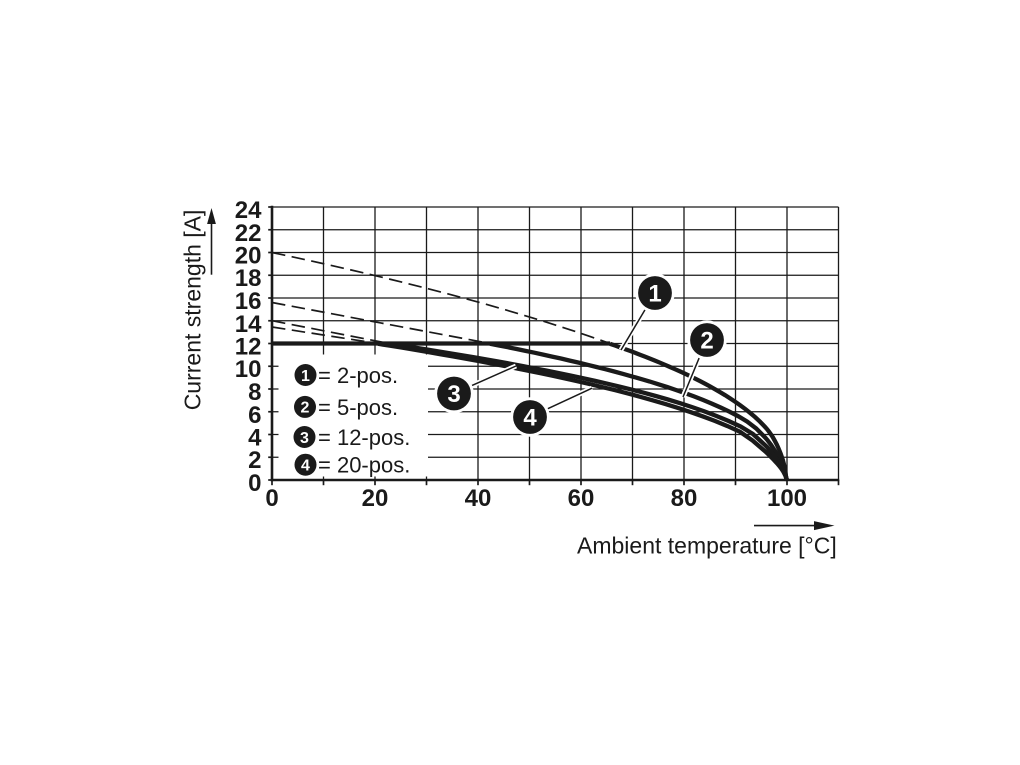  I want to click on svg-text: 8, so click(254, 392).